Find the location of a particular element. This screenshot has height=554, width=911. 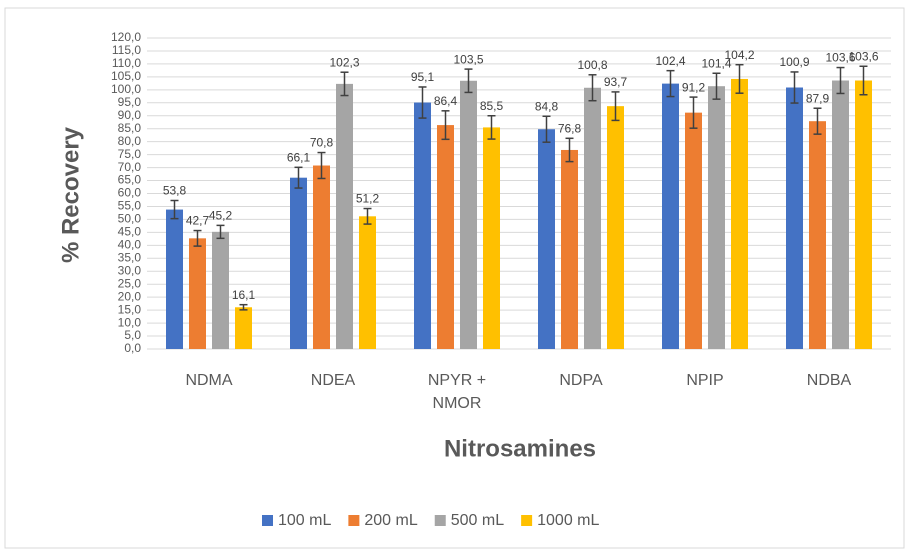

legend-label: 1000 mL is located at coordinates (568, 520).